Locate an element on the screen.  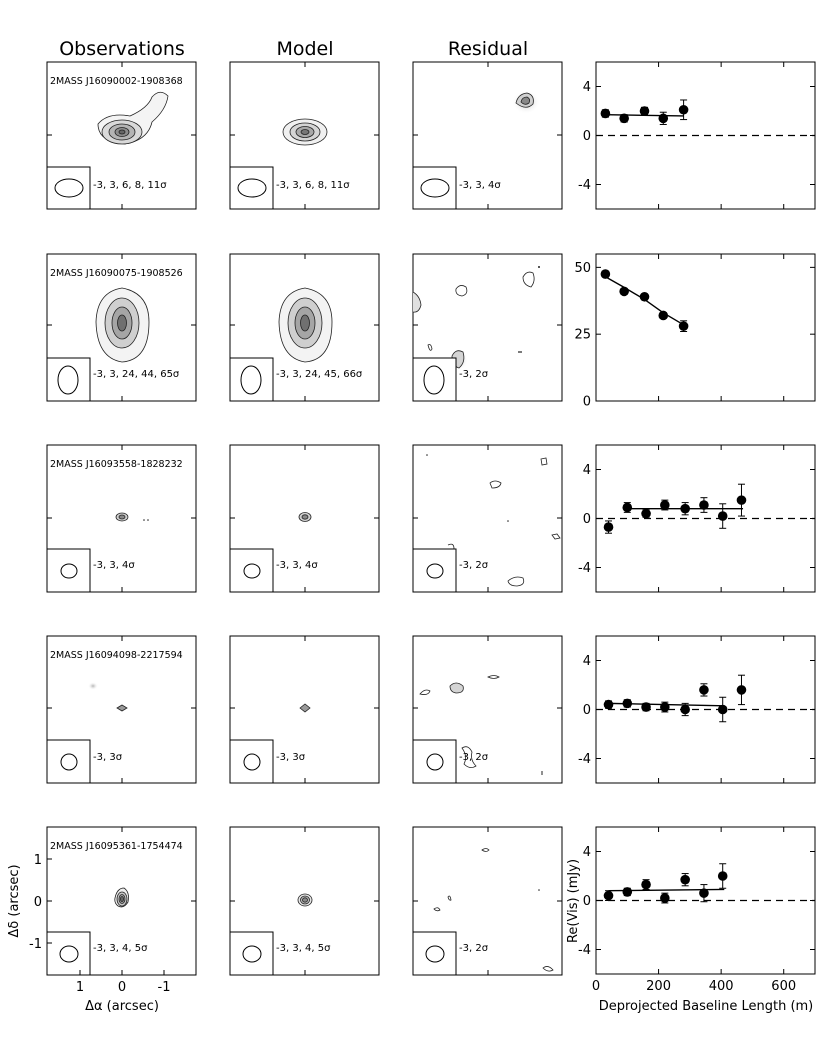
contour-levels: -3, 3σ is located at coordinates (108, 757).